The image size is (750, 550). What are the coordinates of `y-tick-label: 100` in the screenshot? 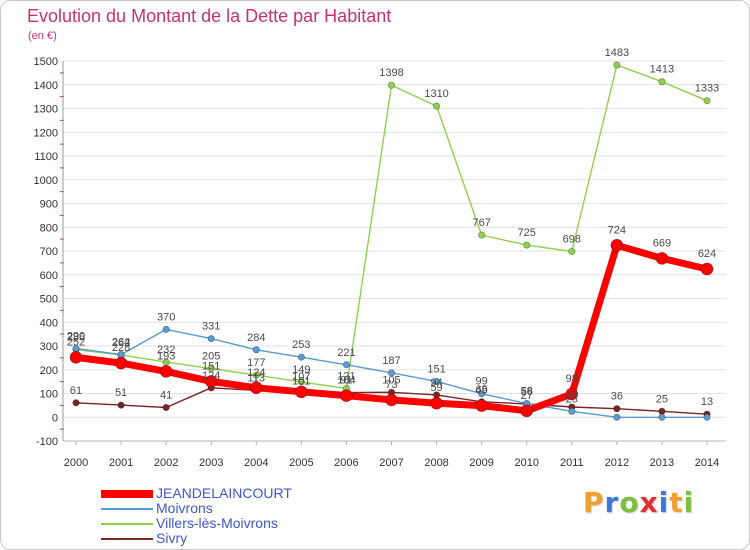 It's located at (49, 395).